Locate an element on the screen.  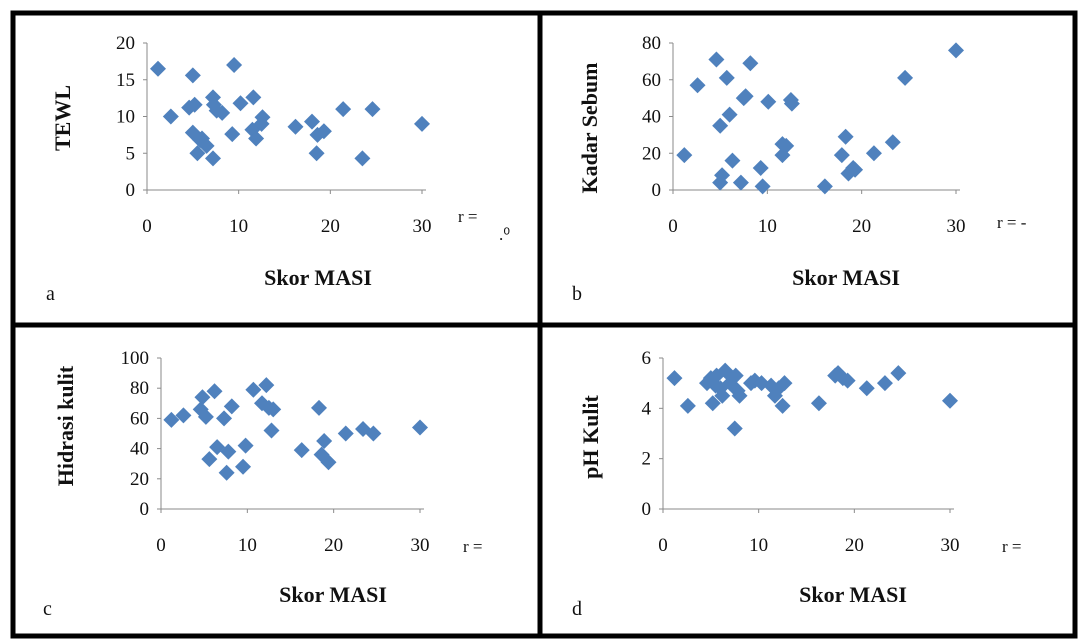
x-tick-label: 0 is located at coordinates (673, 226).